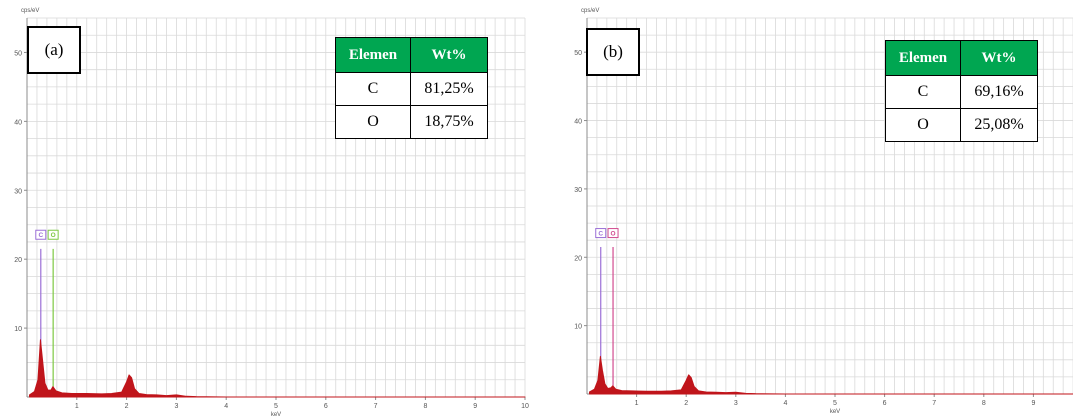 The height and width of the screenshot is (418, 1073). What do you see at coordinates (613, 52) in the screenshot?
I see `panel-label-b: (b)` at bounding box center [613, 52].